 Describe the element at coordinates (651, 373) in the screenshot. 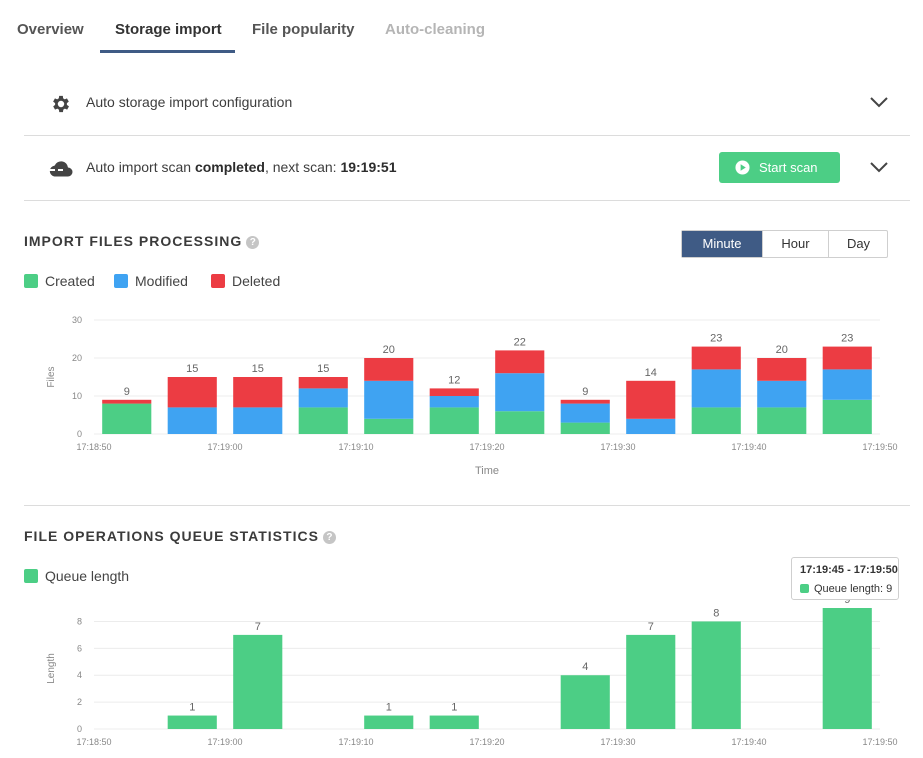

I see `data-label: 14` at that location.